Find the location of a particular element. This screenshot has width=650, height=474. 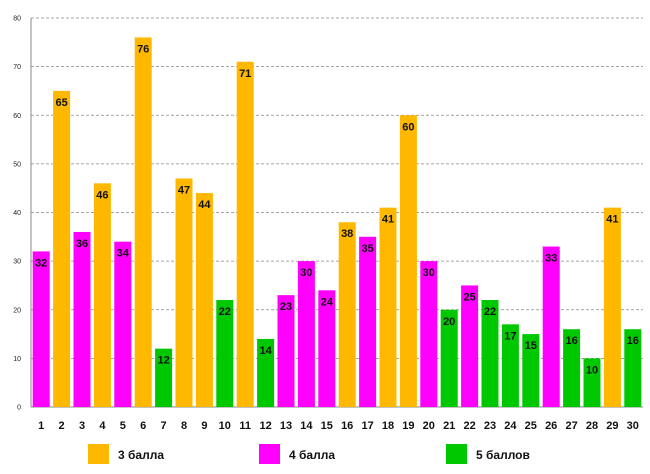

y-tick-label: 10 is located at coordinates (17, 359).